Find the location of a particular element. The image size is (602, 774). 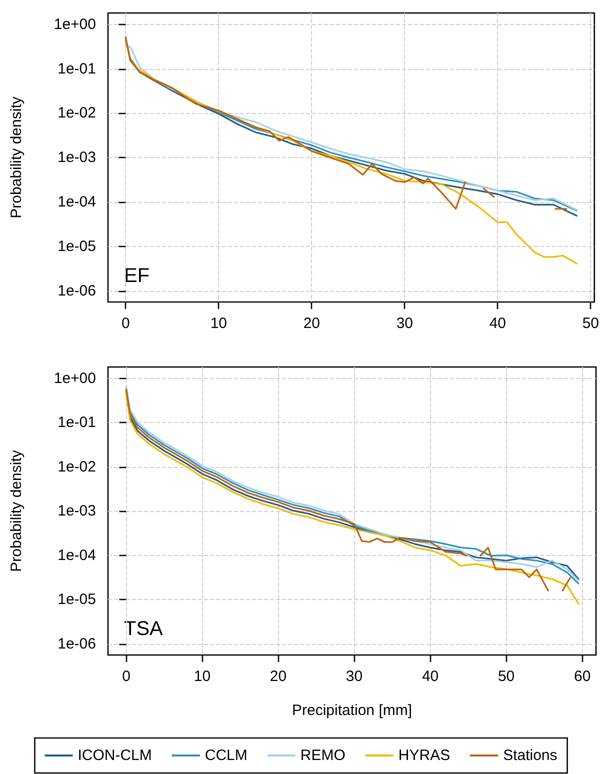

legend-label: CCLM is located at coordinates (226, 755).